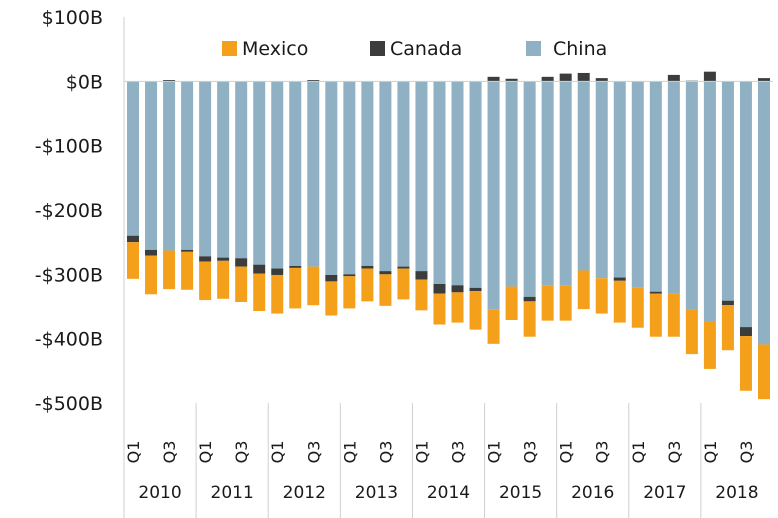  Describe the element at coordinates (655, 315) in the screenshot. I see `bar-mexico-2017-q2` at that location.